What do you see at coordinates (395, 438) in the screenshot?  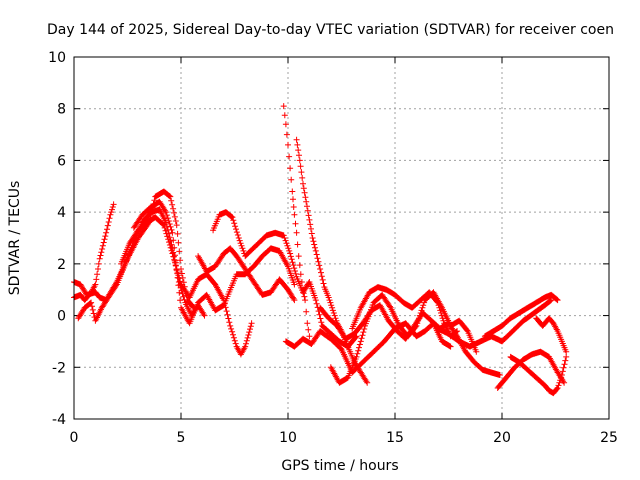 I see `x-tick-label: 15` at bounding box center [395, 438].